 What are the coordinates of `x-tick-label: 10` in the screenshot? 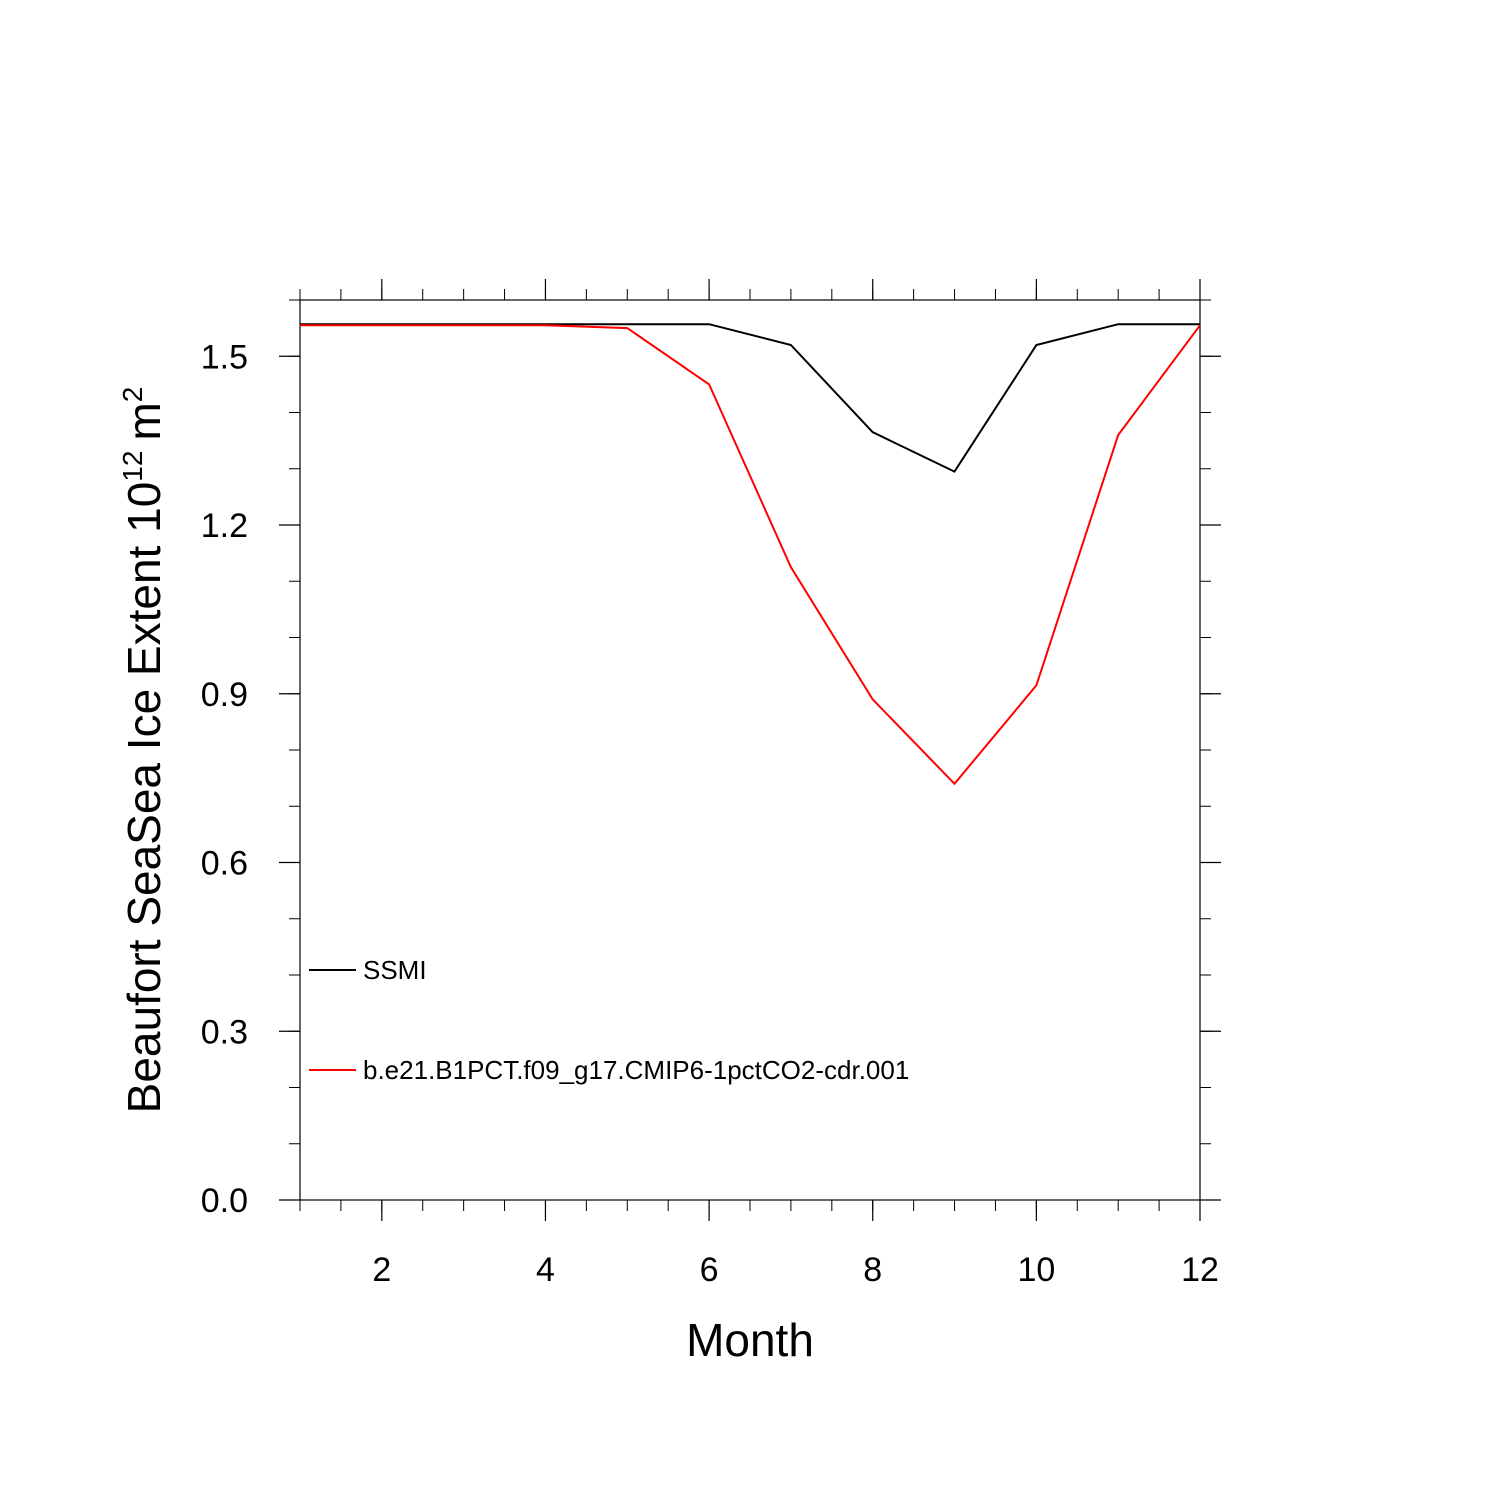 It's located at (1036, 1270).